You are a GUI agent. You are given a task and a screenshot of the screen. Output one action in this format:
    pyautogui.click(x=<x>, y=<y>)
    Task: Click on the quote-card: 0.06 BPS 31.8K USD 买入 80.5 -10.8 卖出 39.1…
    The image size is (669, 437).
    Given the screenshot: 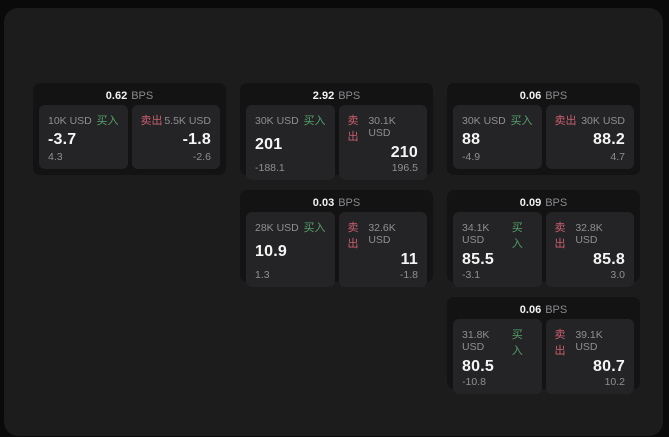 What is the action you would take?
    pyautogui.click(x=543, y=345)
    